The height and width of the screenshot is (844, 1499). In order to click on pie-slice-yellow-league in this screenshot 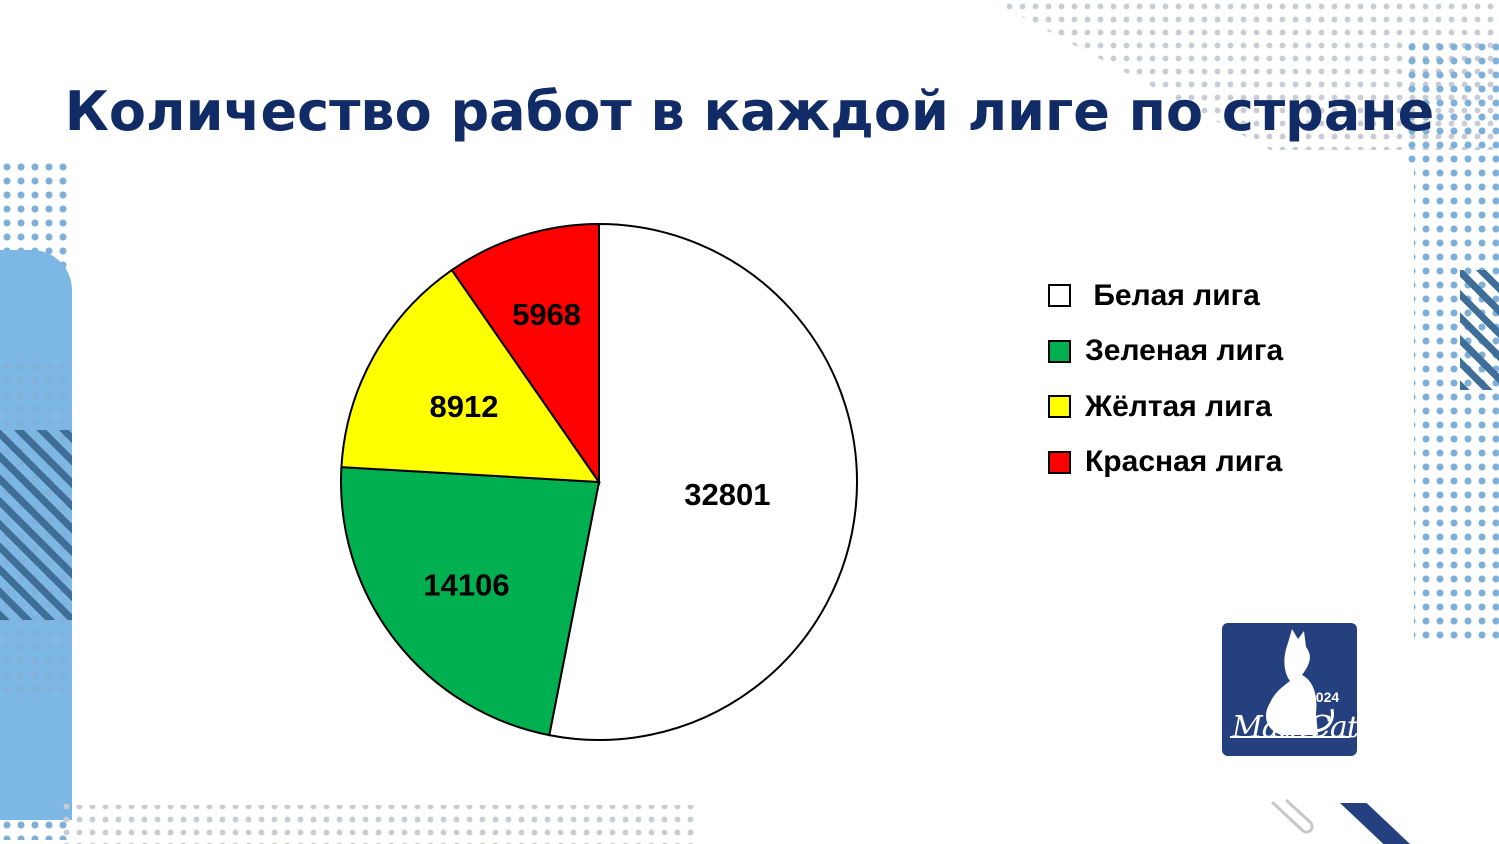, I will do `click(470, 376)`.